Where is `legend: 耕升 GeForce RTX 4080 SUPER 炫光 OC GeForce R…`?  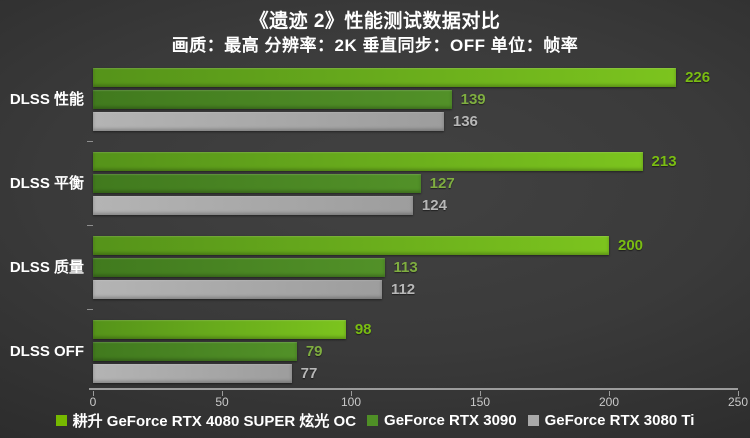
legend: 耕升 GeForce RTX 4080 SUPER 炫光 OC GeForce R… is located at coordinates (375, 420).